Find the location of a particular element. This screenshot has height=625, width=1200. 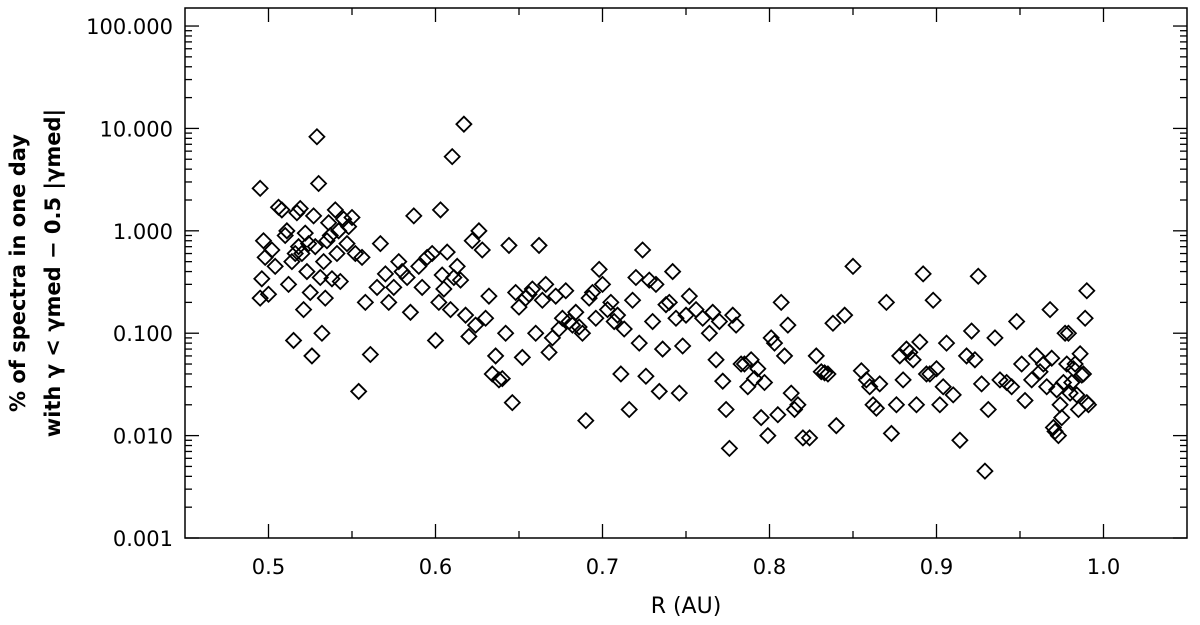

y-tick-label: 100.000 is located at coordinates (129, 27).